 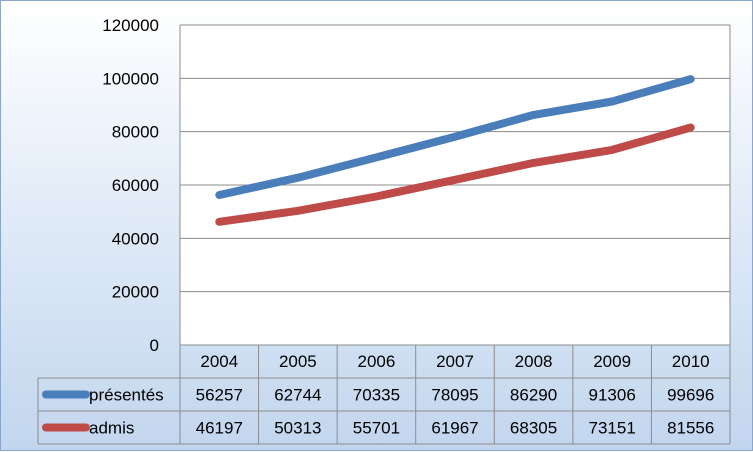 I want to click on x-category-label: 2005, so click(x=298, y=361).